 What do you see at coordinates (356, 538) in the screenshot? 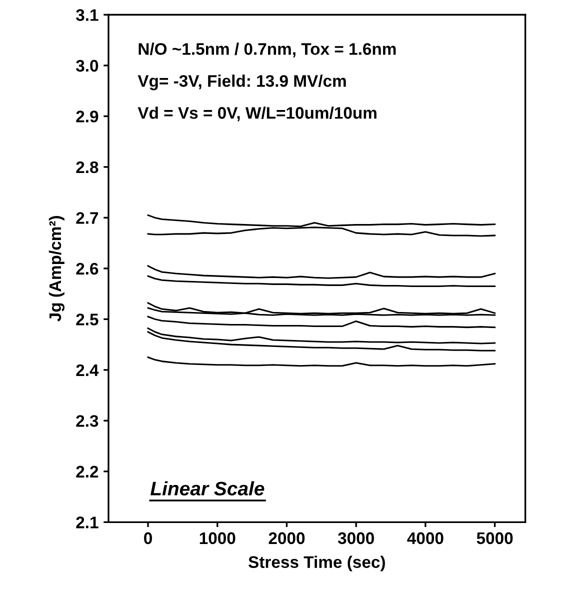
I see `x-tick-label: 3000` at bounding box center [356, 538].